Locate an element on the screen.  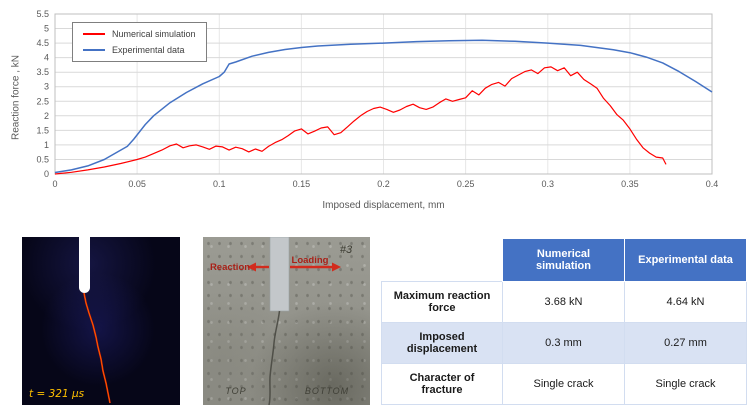
top-label: TOP is located at coordinates (235, 391).